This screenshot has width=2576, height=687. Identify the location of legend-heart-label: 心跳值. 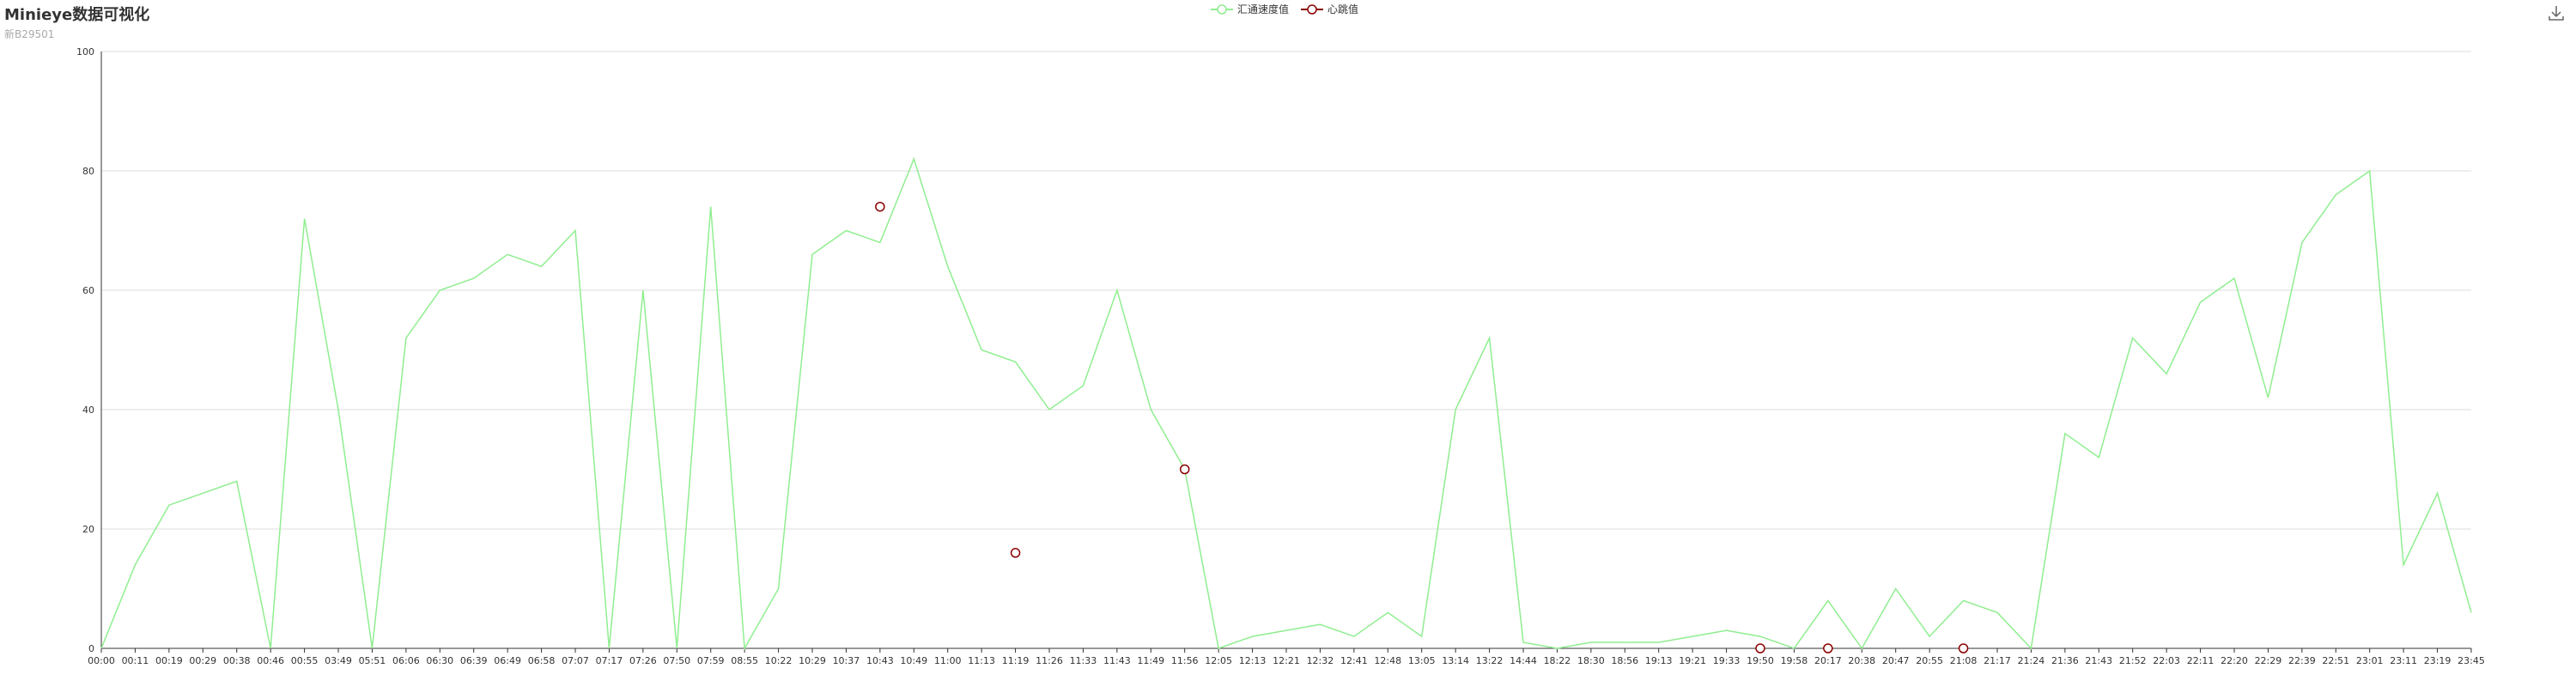
(1343, 9).